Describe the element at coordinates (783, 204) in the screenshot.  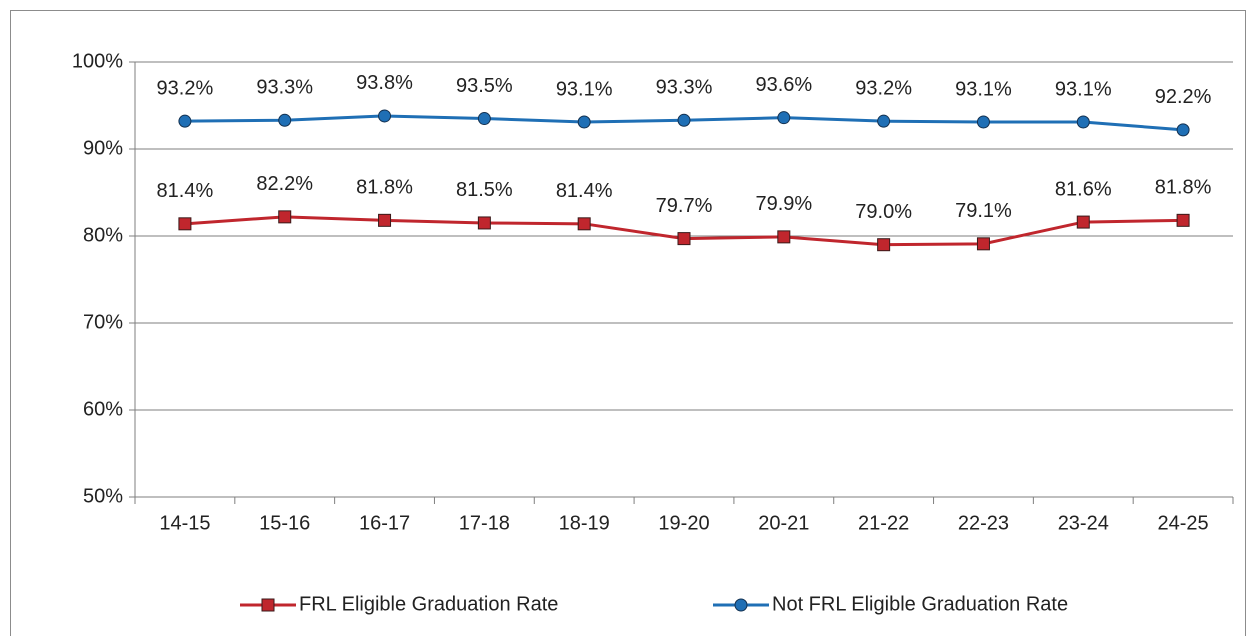
I see `data-label: 79.9%` at that location.